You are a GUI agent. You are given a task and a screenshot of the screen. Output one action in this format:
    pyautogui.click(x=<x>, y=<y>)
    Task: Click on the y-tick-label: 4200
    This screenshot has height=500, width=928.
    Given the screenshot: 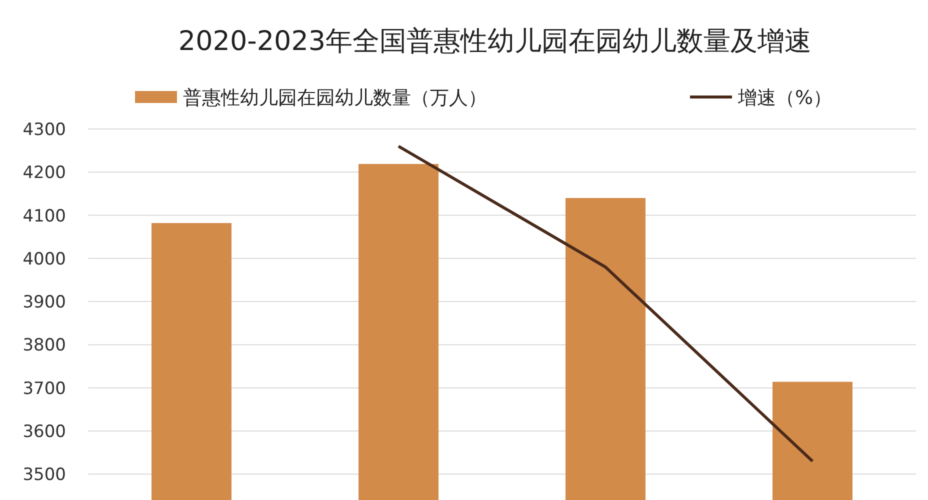 What is the action you would take?
    pyautogui.click(x=44, y=173)
    